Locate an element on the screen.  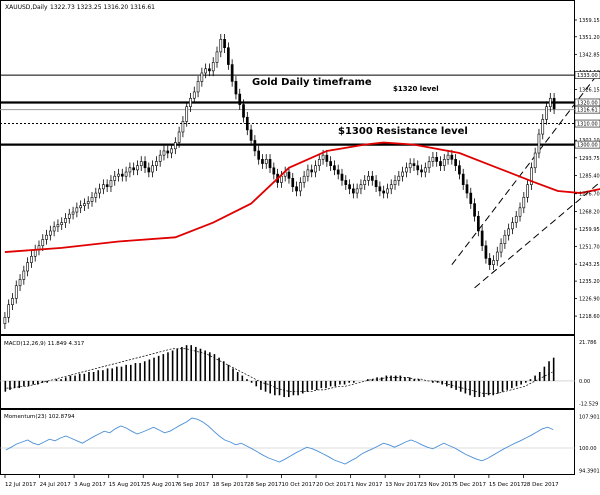
macd-tick-label: 21.786 is located at coordinates (588, 343).